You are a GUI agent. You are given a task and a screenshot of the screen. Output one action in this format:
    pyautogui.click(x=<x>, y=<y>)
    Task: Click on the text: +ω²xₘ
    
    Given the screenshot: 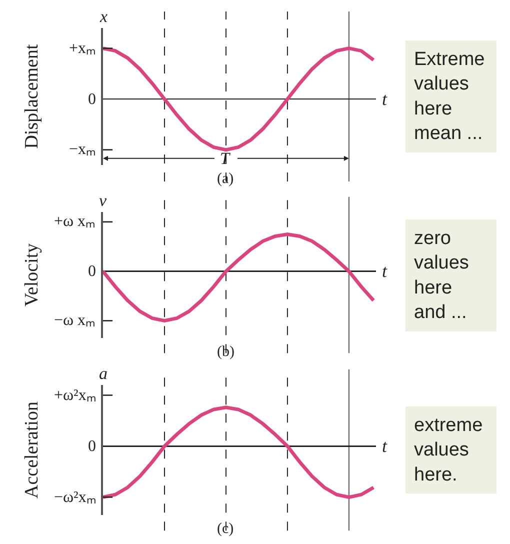 What is the action you would take?
    pyautogui.click(x=75, y=395)
    